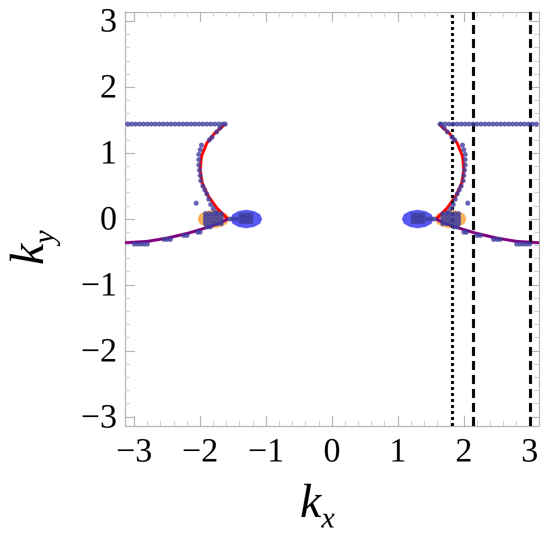  What do you see at coordinates (397, 451) in the screenshot?
I see `x-tick-label: 1` at bounding box center [397, 451].